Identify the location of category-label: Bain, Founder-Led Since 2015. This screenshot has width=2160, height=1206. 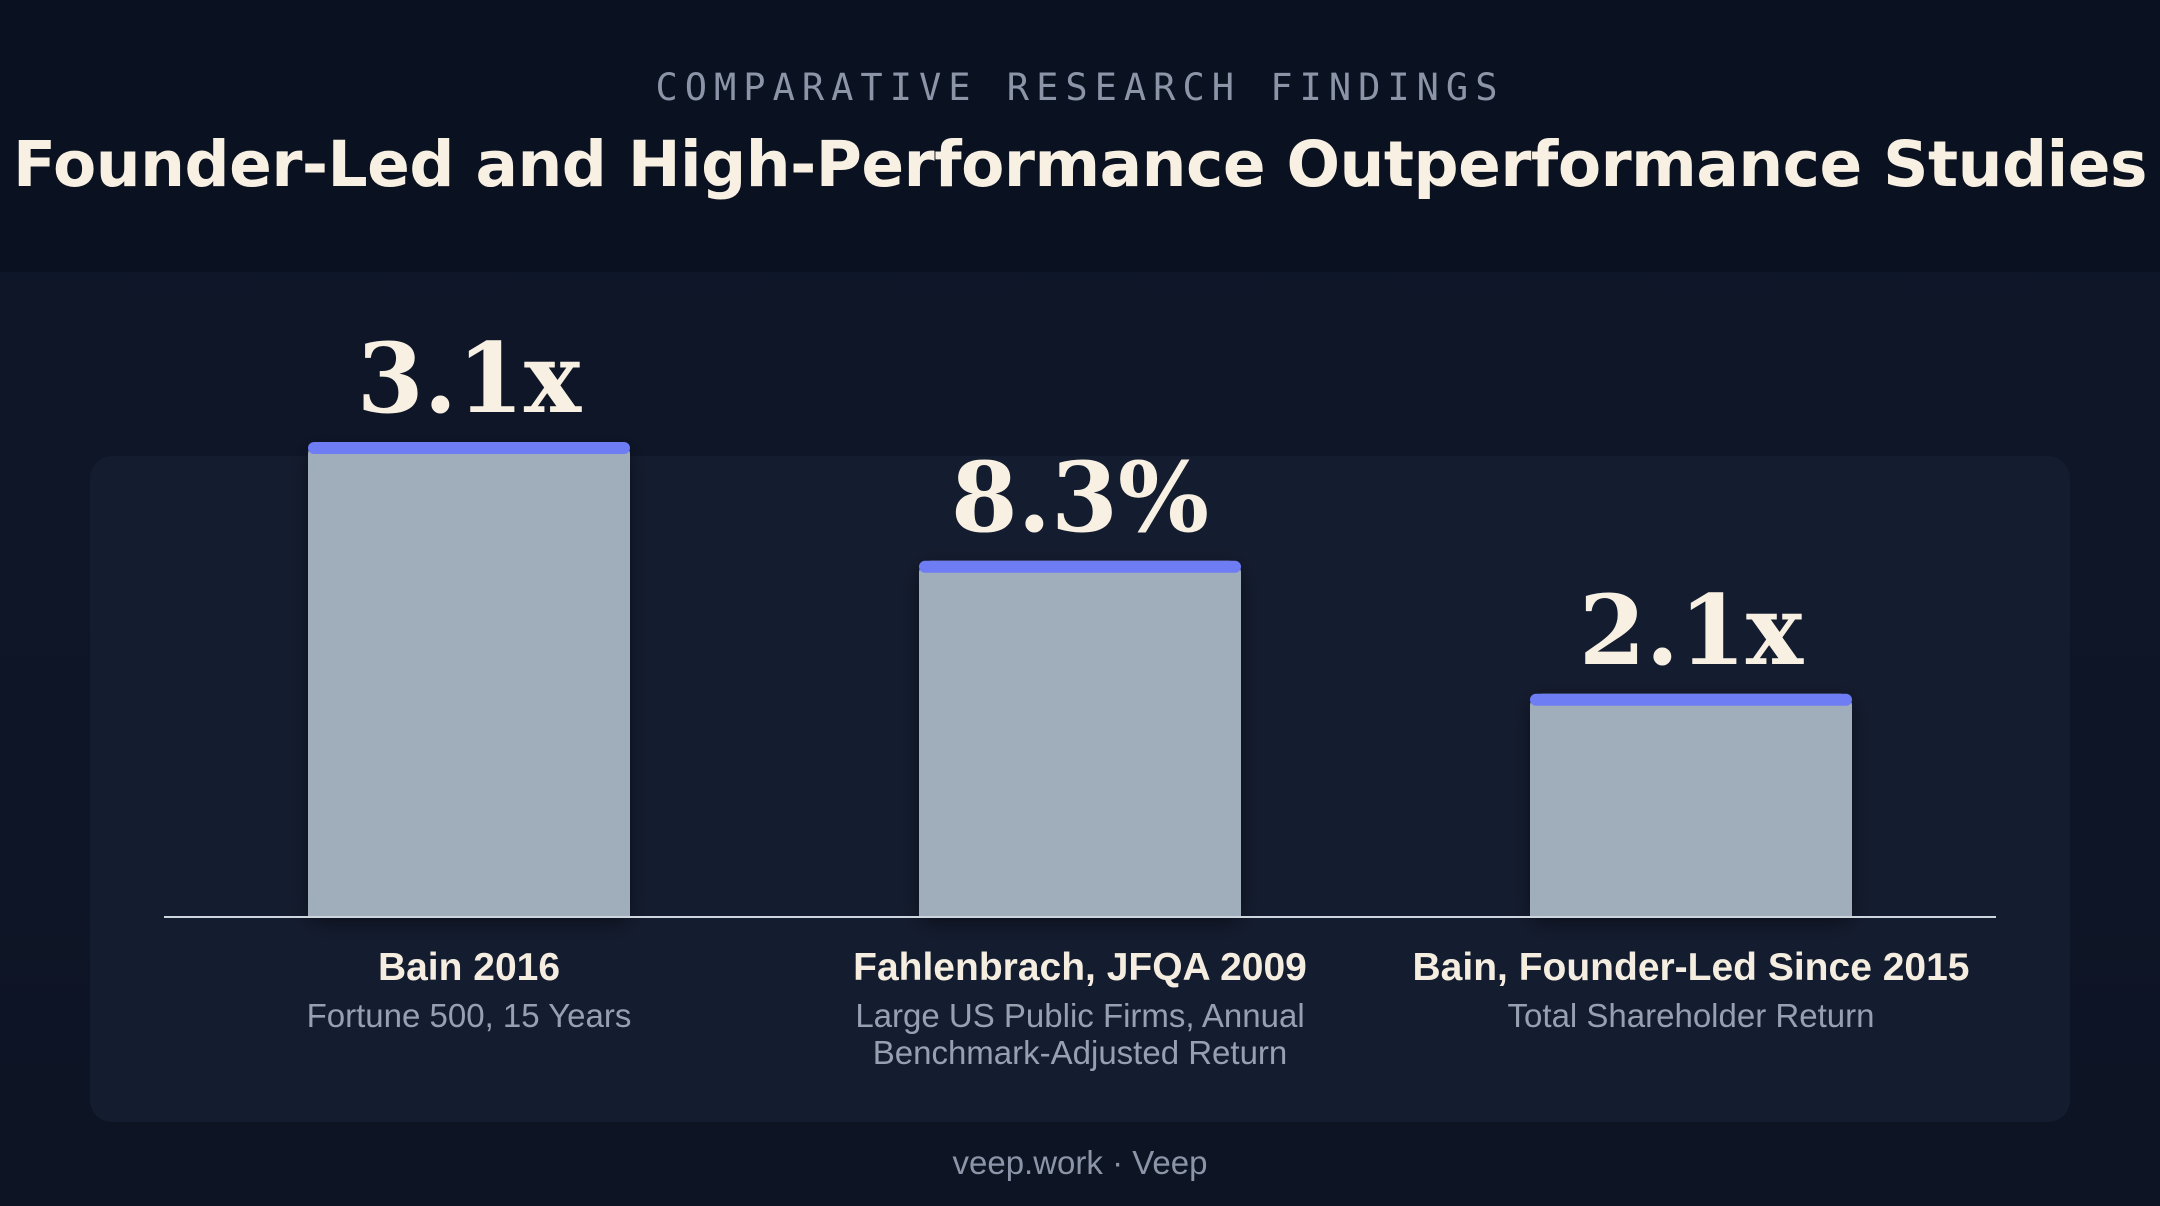
(1691, 967).